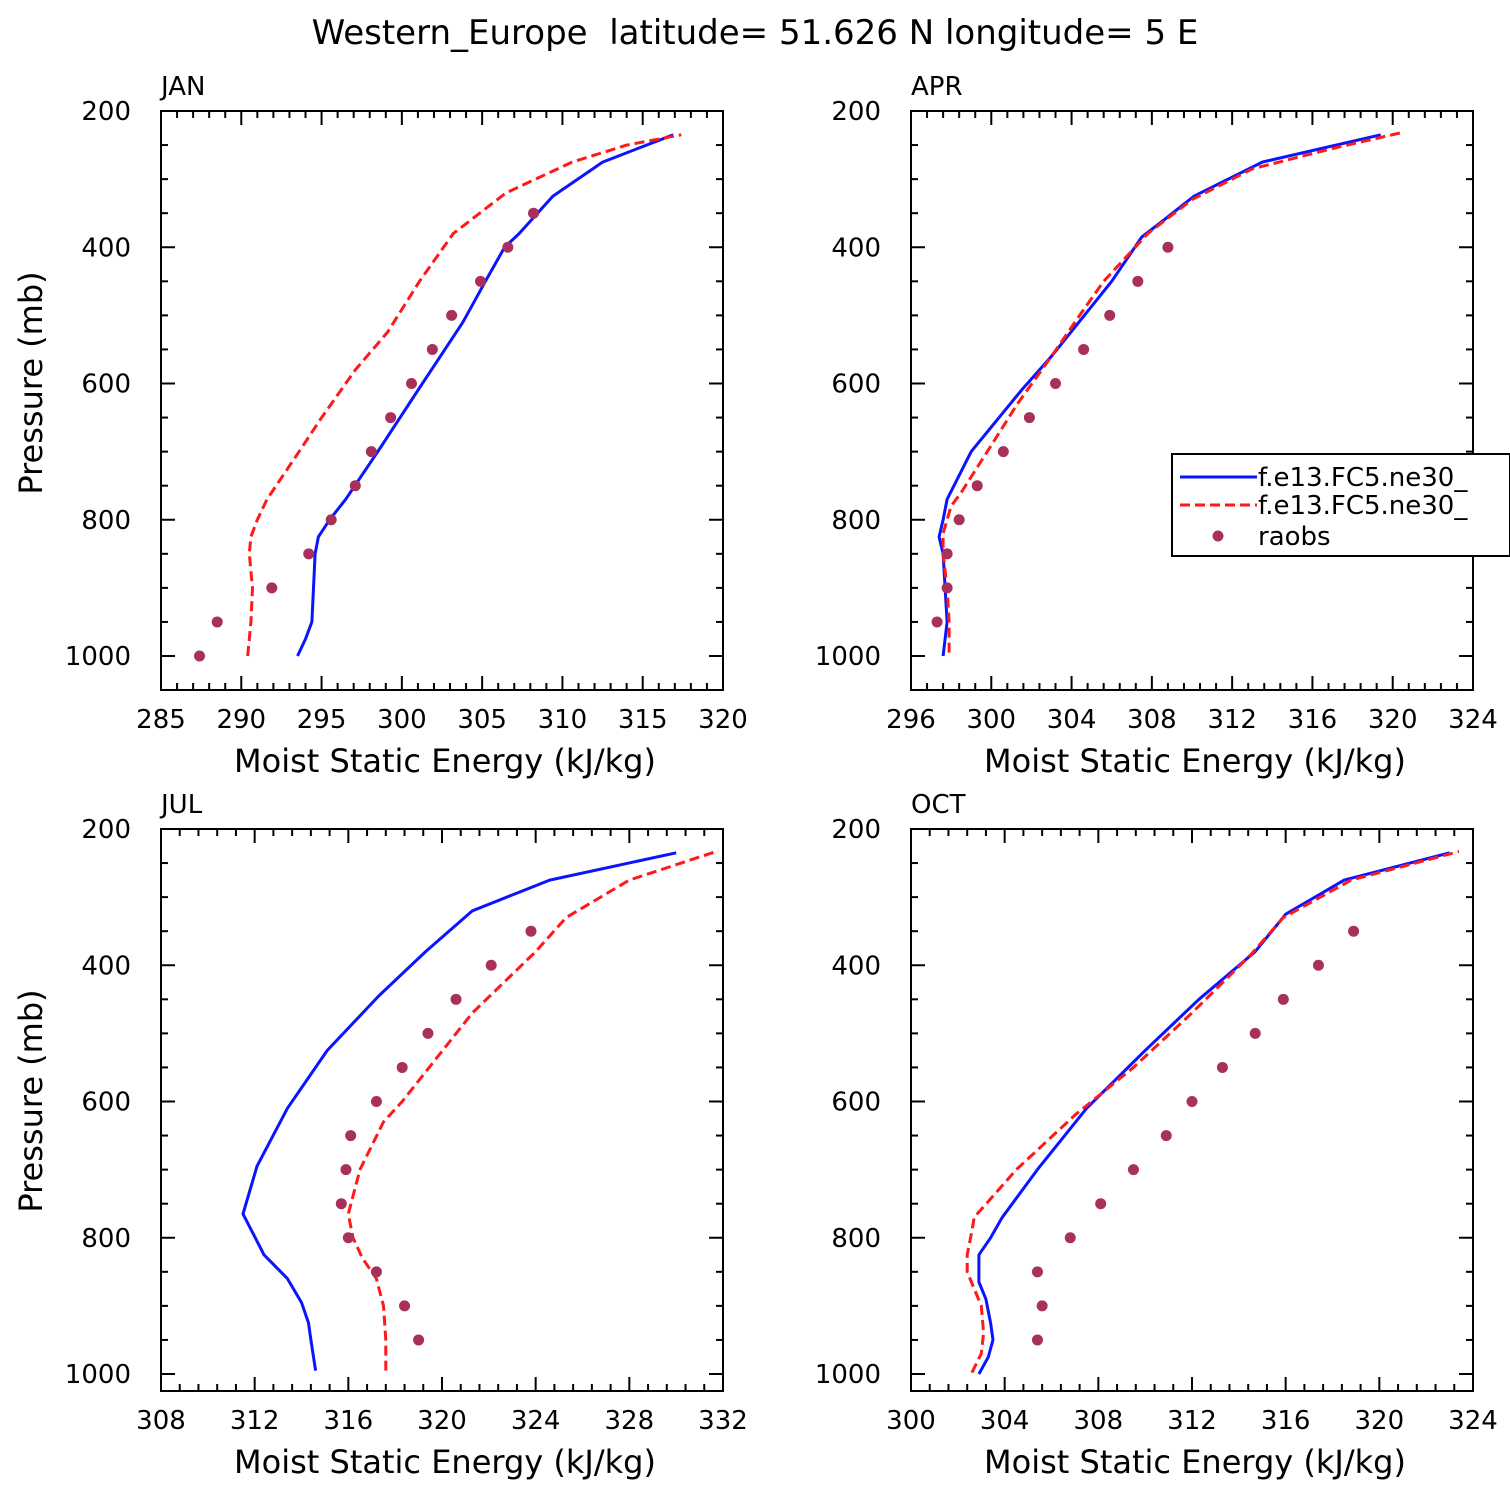  Describe the element at coordinates (241, 720) in the screenshot. I see `x-tick-label: 290` at that location.